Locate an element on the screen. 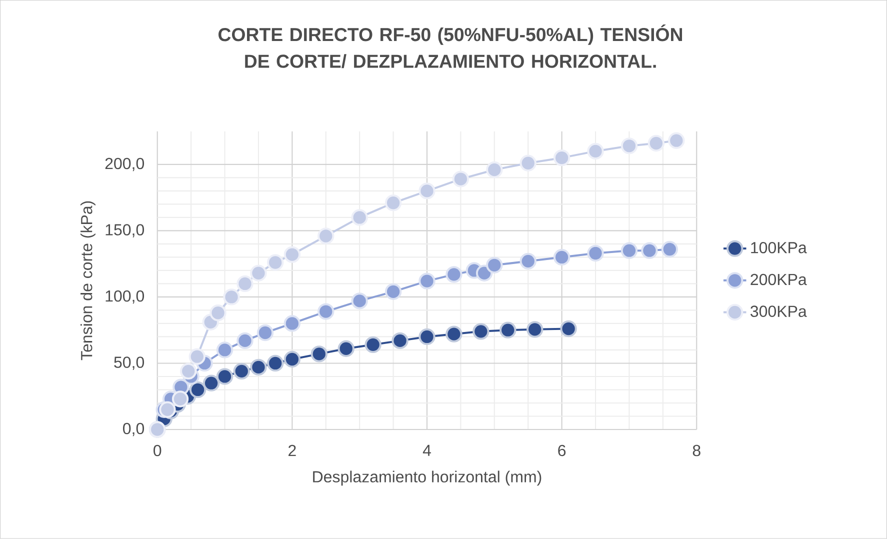 The image size is (887, 539). legend-label: 100KPa is located at coordinates (779, 248).